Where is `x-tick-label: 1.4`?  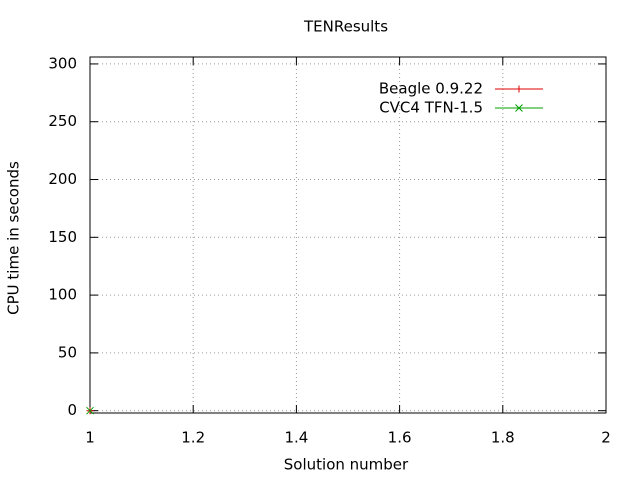
x-tick-label: 1.4 is located at coordinates (296, 438).